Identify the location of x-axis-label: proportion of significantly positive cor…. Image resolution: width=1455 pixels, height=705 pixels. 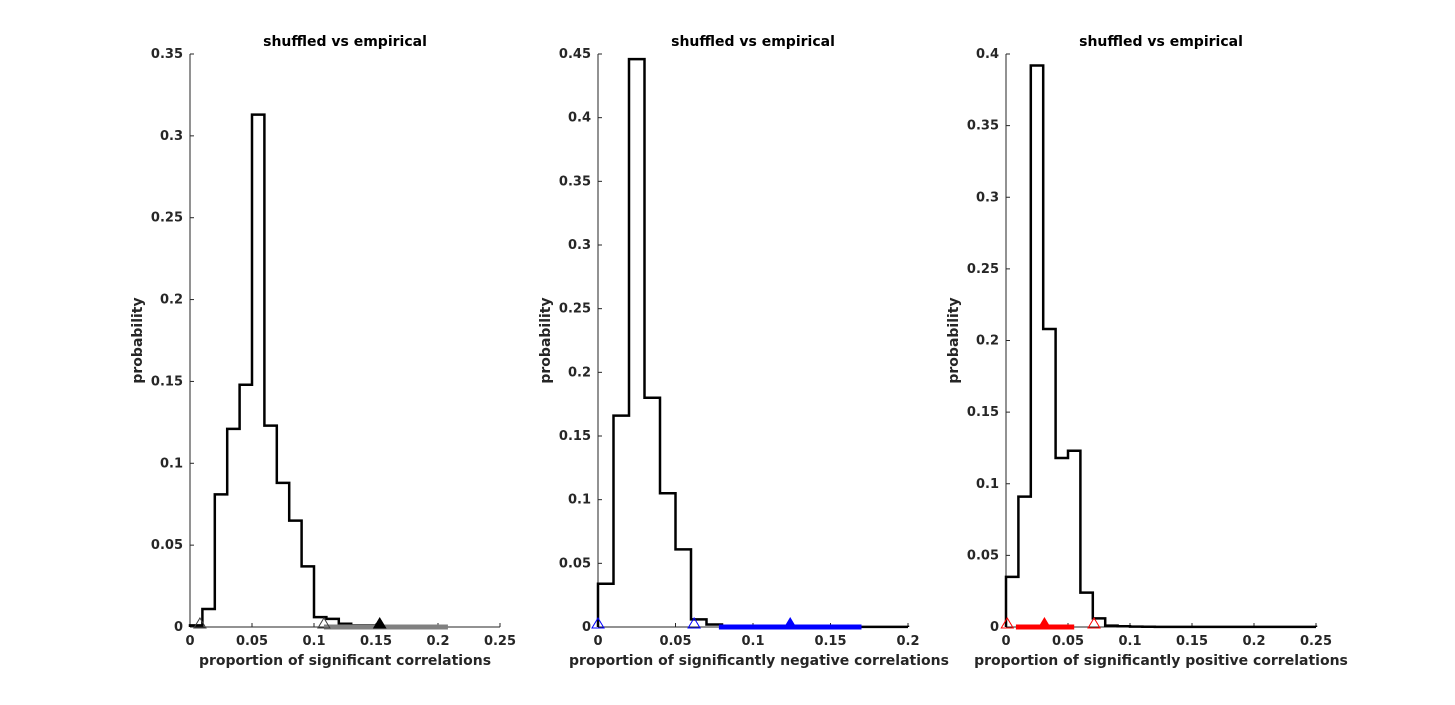
(1161, 661).